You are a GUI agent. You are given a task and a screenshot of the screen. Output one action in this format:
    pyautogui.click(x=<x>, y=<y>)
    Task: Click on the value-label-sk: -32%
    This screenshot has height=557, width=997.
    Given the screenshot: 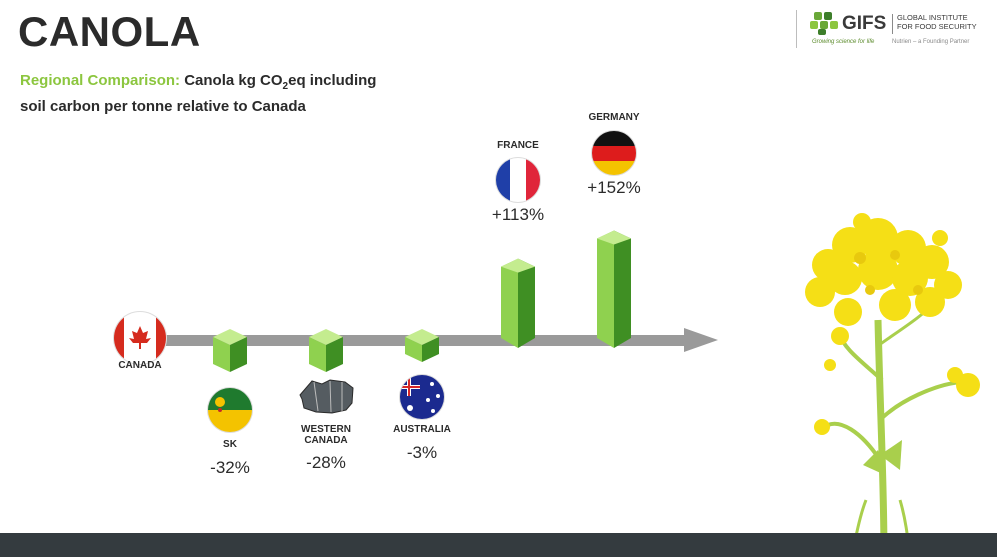 What is the action you would take?
    pyautogui.click(x=230, y=467)
    